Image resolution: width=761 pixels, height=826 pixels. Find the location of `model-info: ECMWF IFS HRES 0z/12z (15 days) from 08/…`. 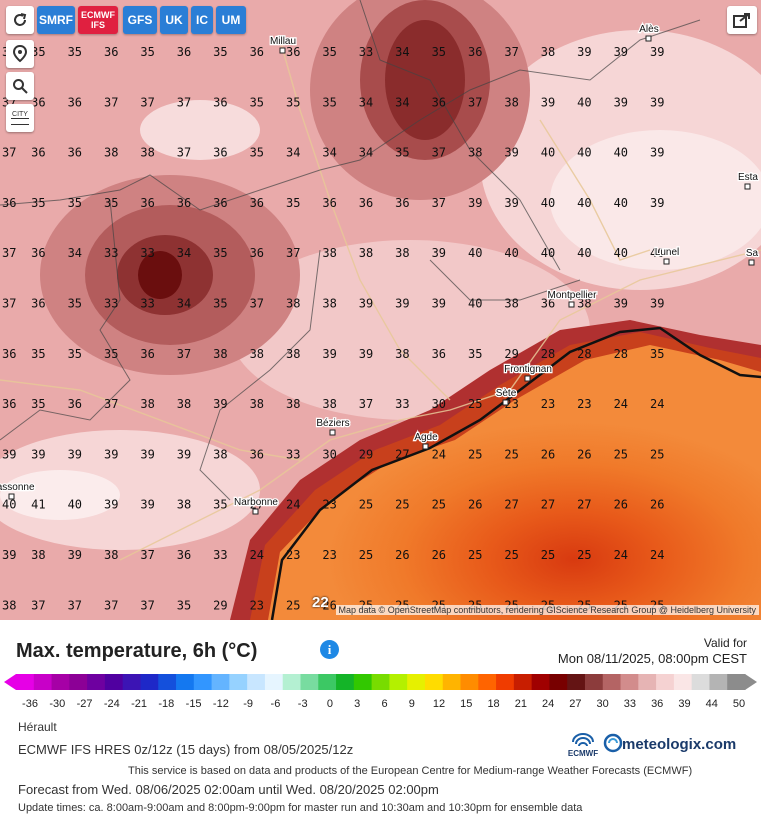

model-info: ECMWF IFS HRES 0z/12z (15 days) from 08/… is located at coordinates (186, 749).